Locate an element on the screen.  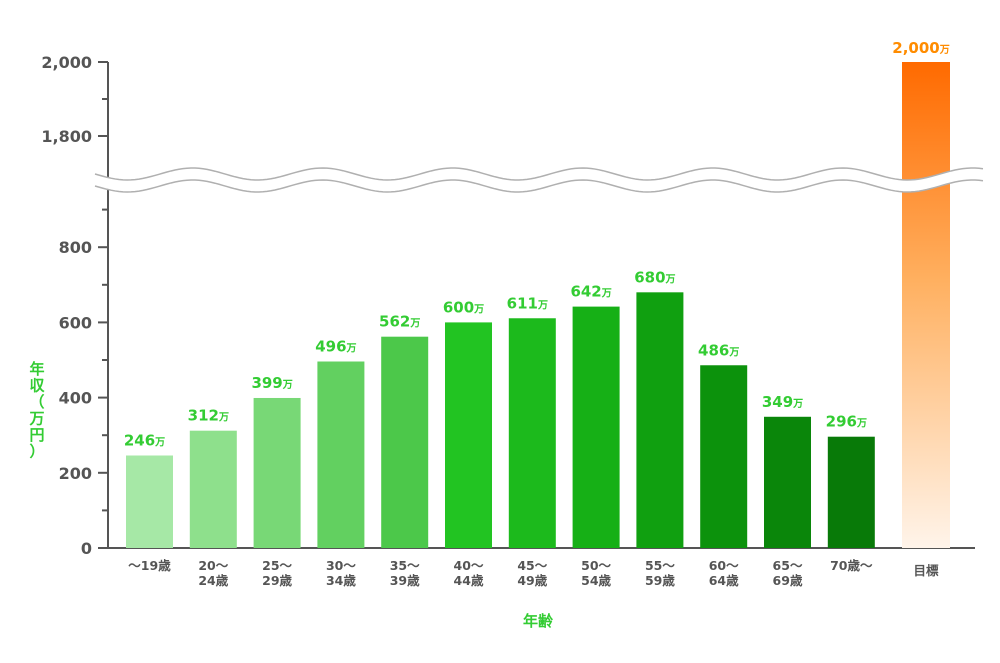
target-category-label: 目標 is located at coordinates (926, 570).